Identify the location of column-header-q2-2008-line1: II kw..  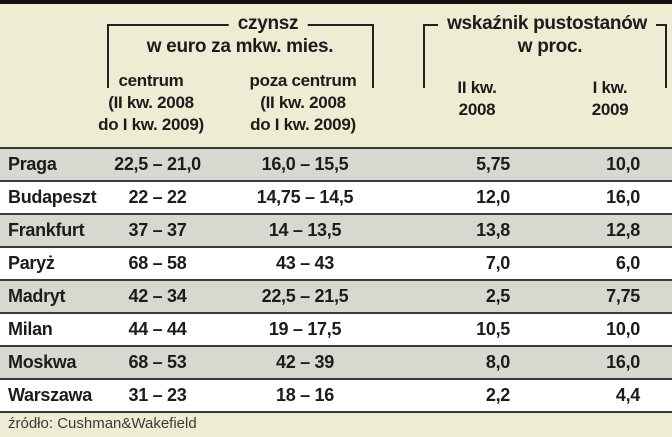
(477, 87).